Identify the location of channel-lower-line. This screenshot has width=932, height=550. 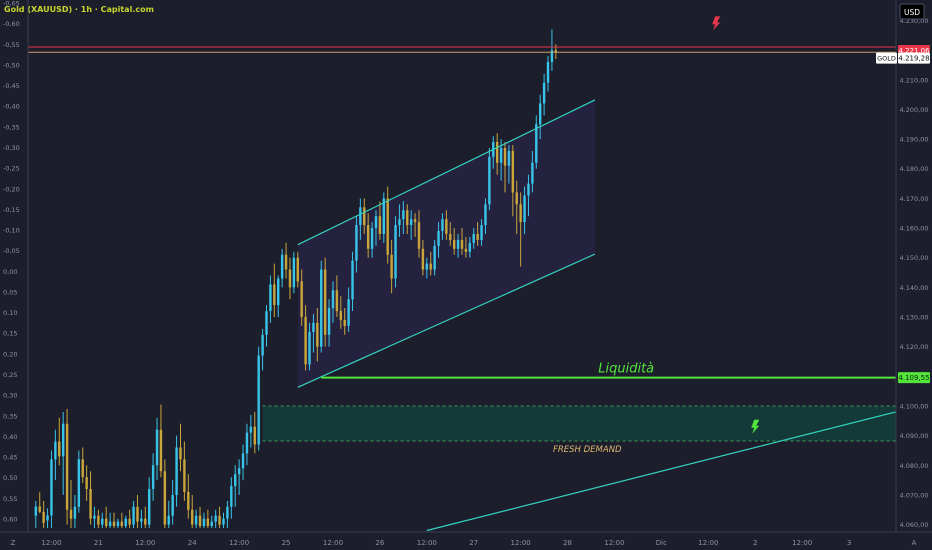
(446, 320).